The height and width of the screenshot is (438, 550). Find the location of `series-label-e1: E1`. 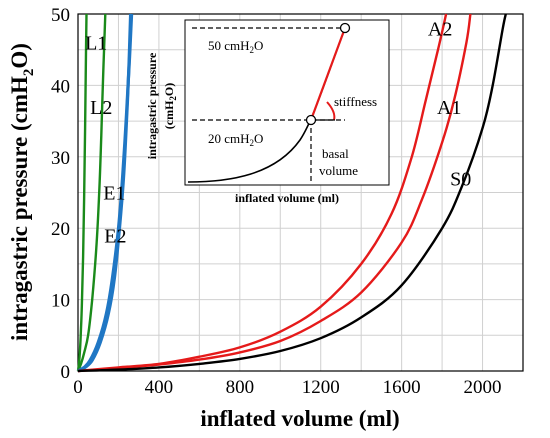

series-label-e1: E1 is located at coordinates (114, 194).